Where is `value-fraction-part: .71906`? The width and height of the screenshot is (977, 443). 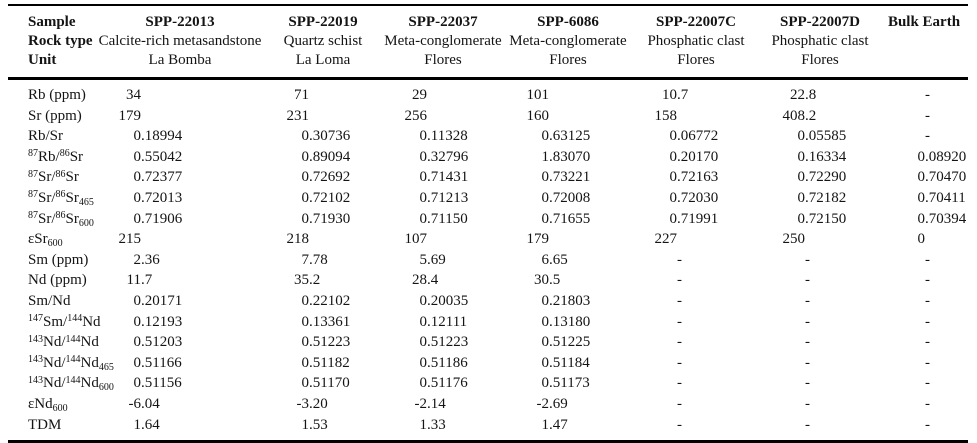
value-fraction-part: .71906 is located at coordinates (162, 218).